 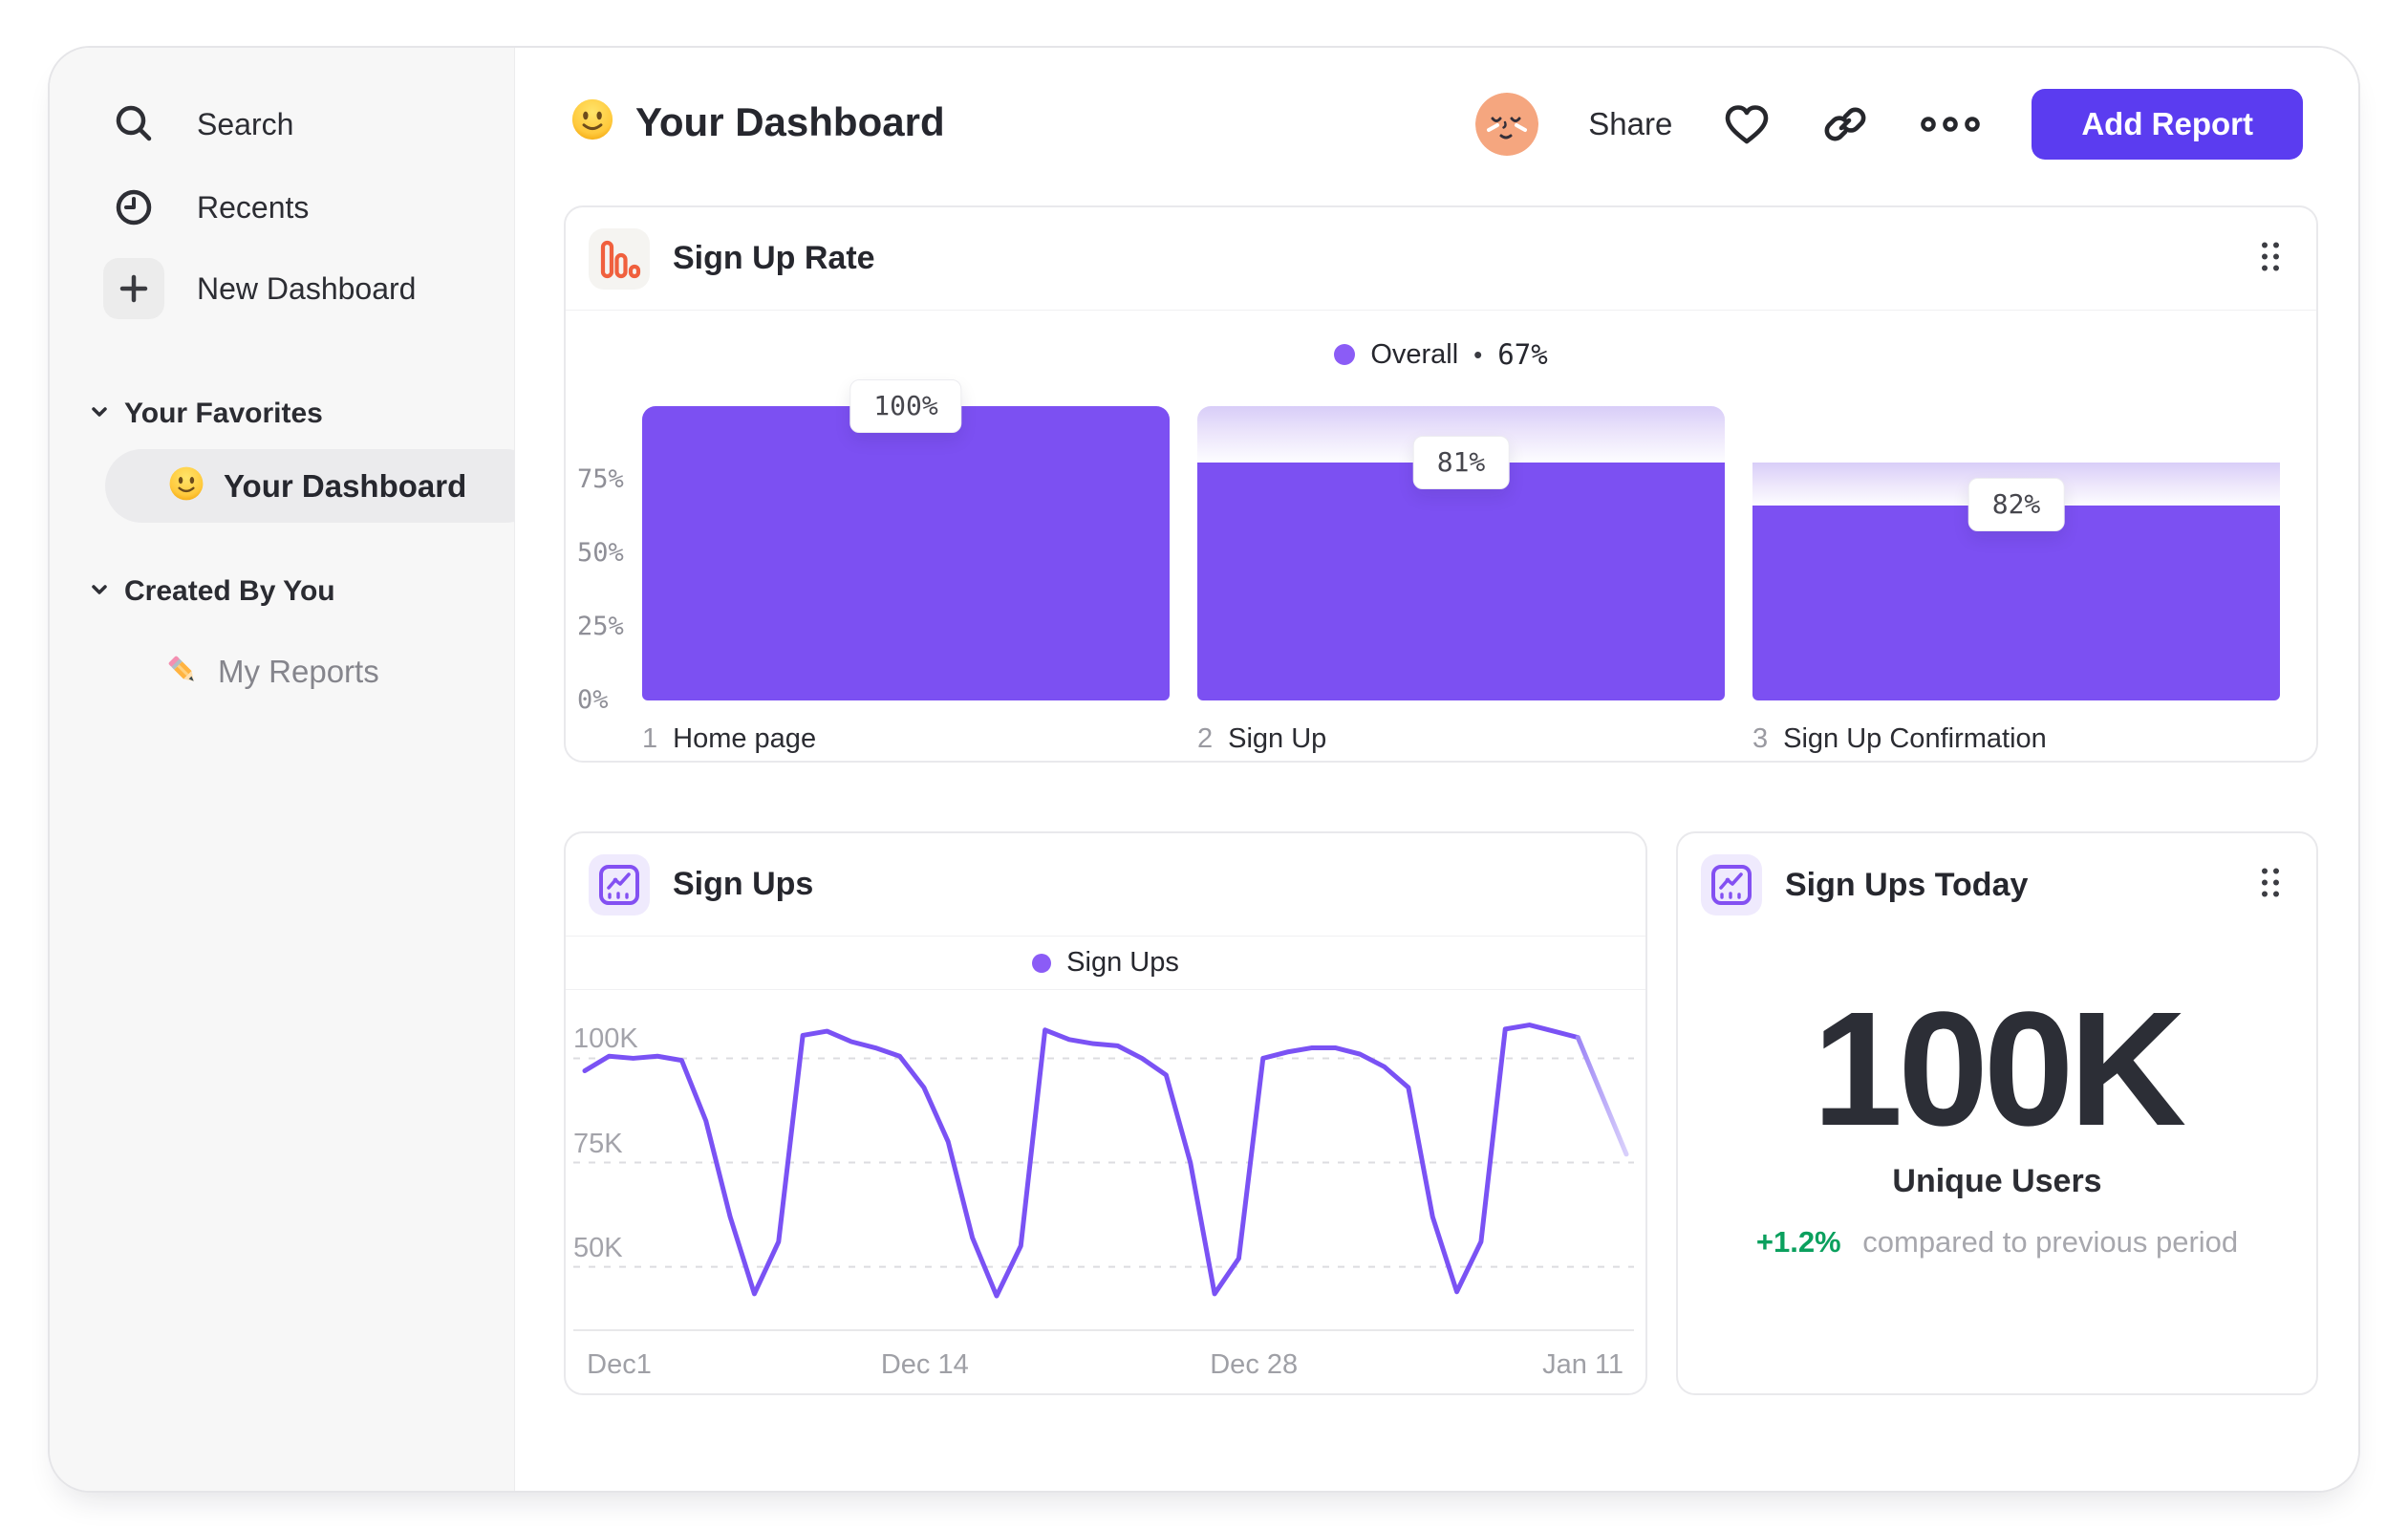 What do you see at coordinates (2016, 505) in the screenshot?
I see `funnel-tooltip: 82%` at bounding box center [2016, 505].